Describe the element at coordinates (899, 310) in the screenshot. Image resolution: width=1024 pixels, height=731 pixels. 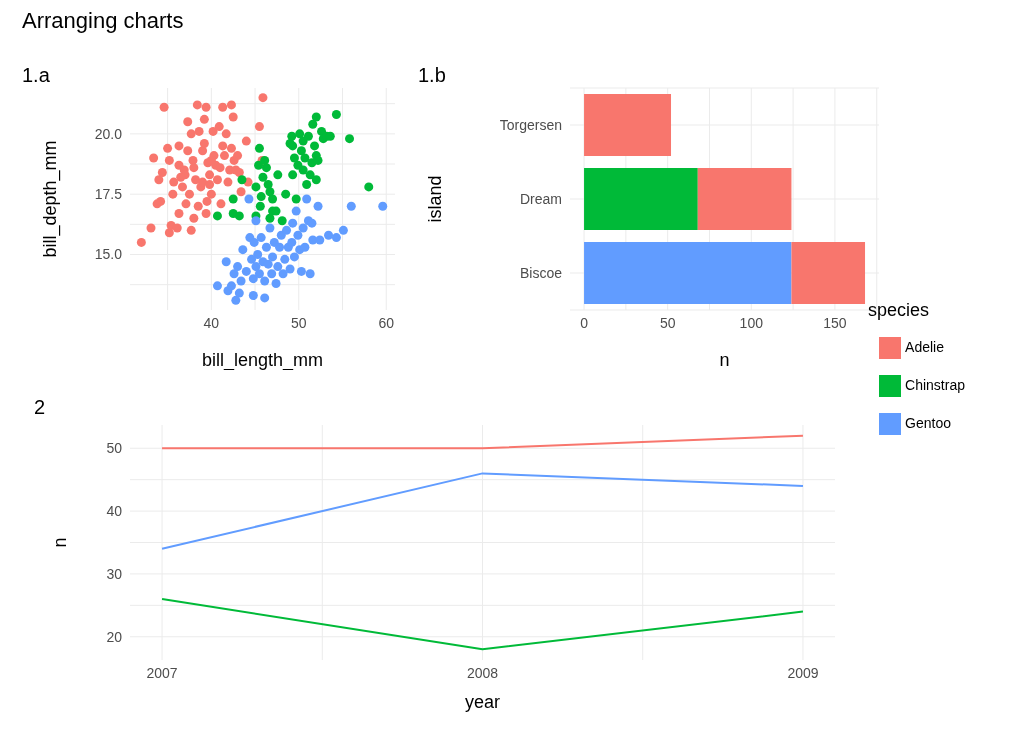
I see `legend-title: species` at that location.